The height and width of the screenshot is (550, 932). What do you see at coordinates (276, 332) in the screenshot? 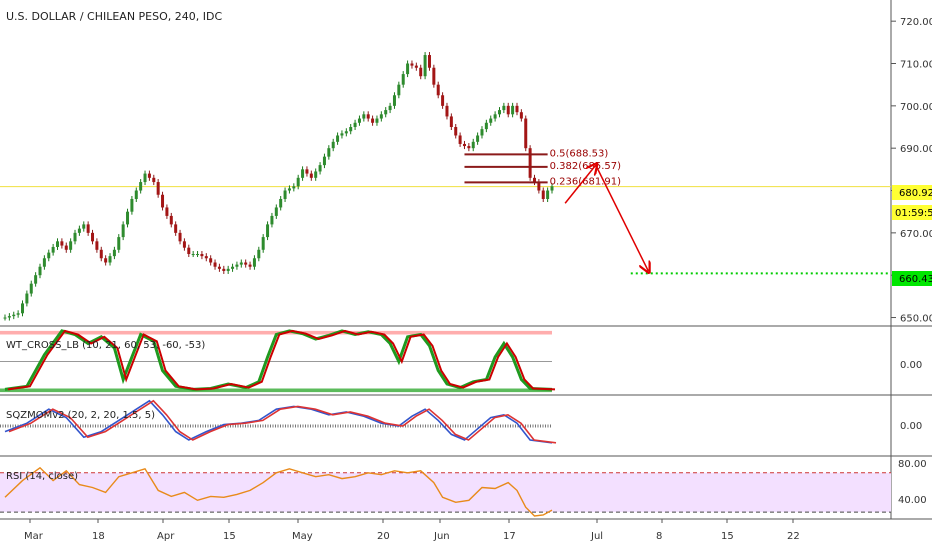
I see `wt-overbought-band` at bounding box center [276, 332].